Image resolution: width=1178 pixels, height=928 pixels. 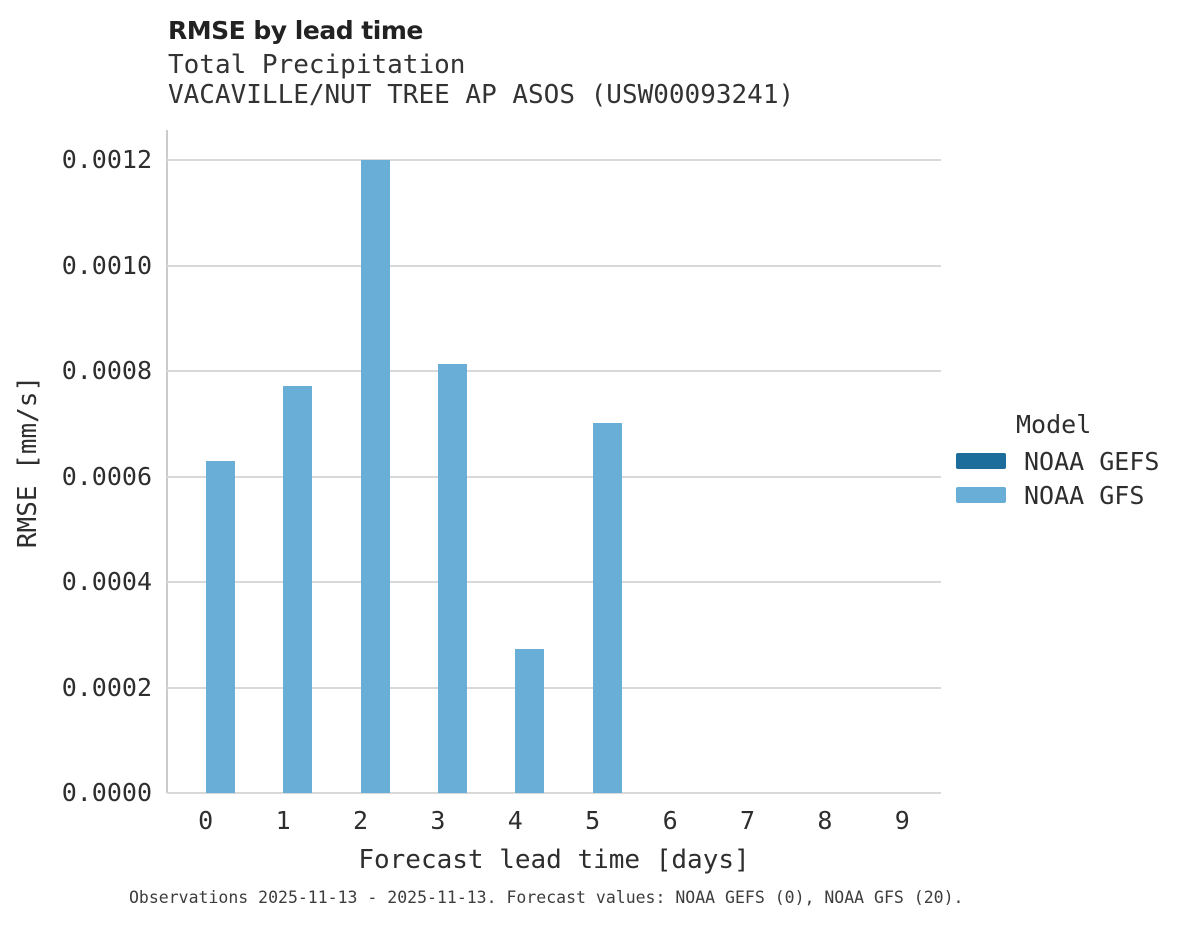 I want to click on y-tick-label-0.0000: 0.0000, so click(x=106, y=792).